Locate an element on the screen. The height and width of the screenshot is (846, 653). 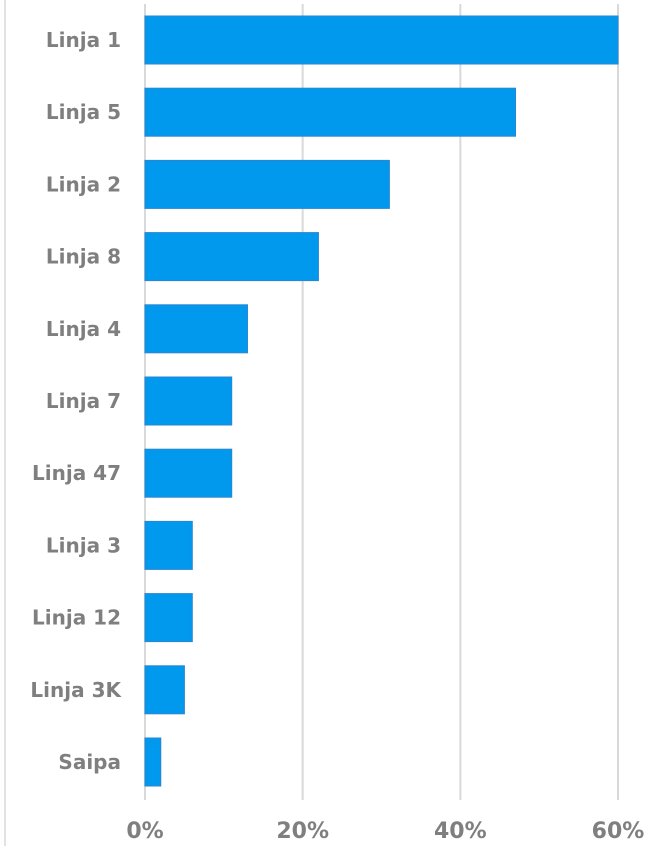
category-label: Linja 47 is located at coordinates (76, 473).